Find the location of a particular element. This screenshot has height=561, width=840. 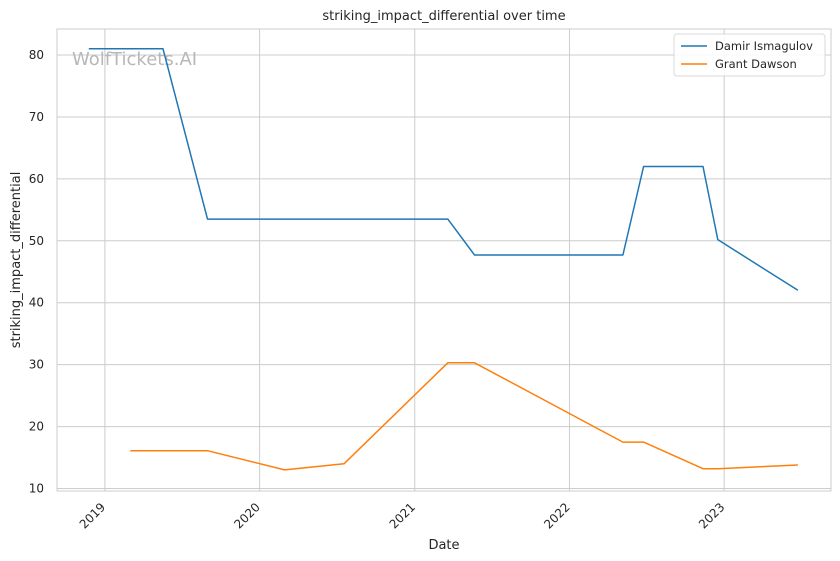

watermark: WolfTickets.AI is located at coordinates (134, 59).